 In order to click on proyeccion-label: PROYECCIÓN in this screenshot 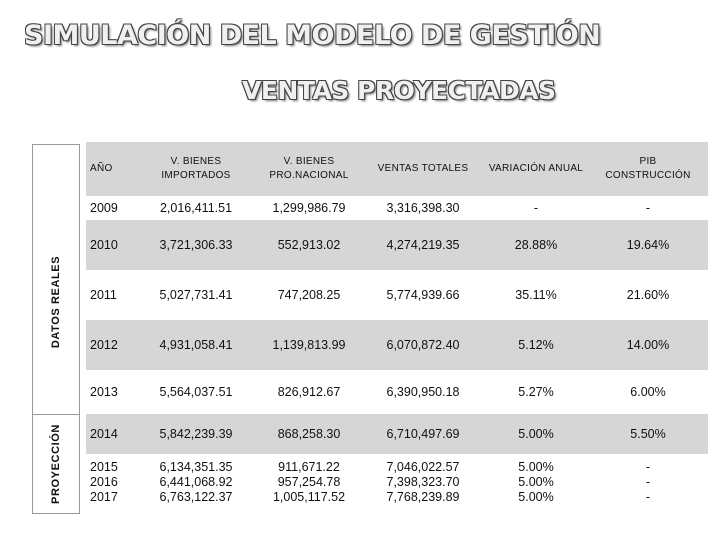, I will do `click(56, 464)`.